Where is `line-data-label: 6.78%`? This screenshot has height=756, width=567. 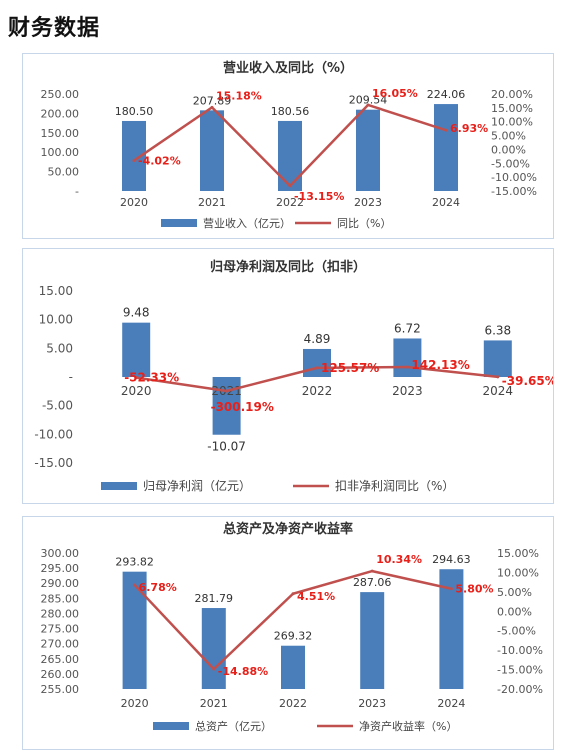
line-data-label: 6.78% is located at coordinates (158, 587).